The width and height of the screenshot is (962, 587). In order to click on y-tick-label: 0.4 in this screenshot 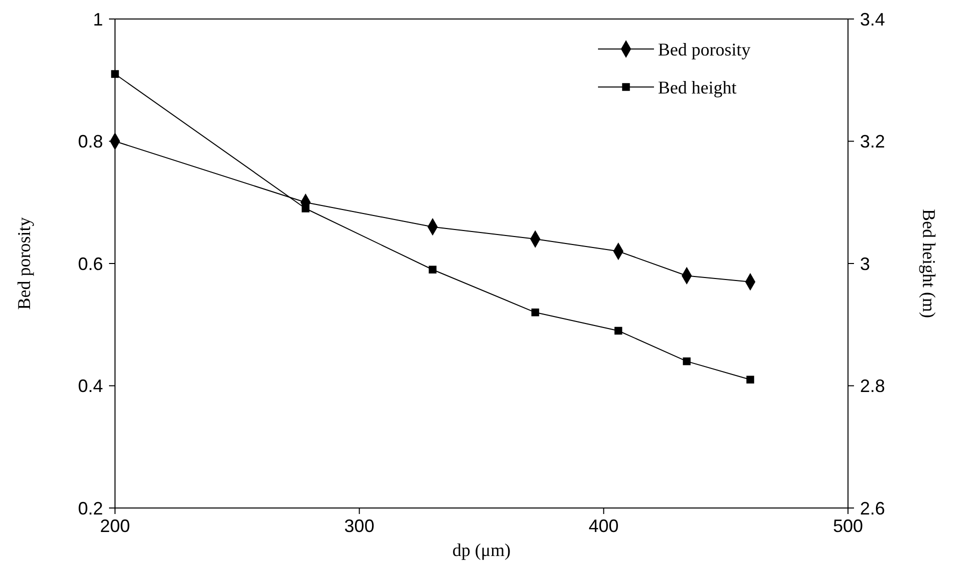, I will do `click(90, 386)`.